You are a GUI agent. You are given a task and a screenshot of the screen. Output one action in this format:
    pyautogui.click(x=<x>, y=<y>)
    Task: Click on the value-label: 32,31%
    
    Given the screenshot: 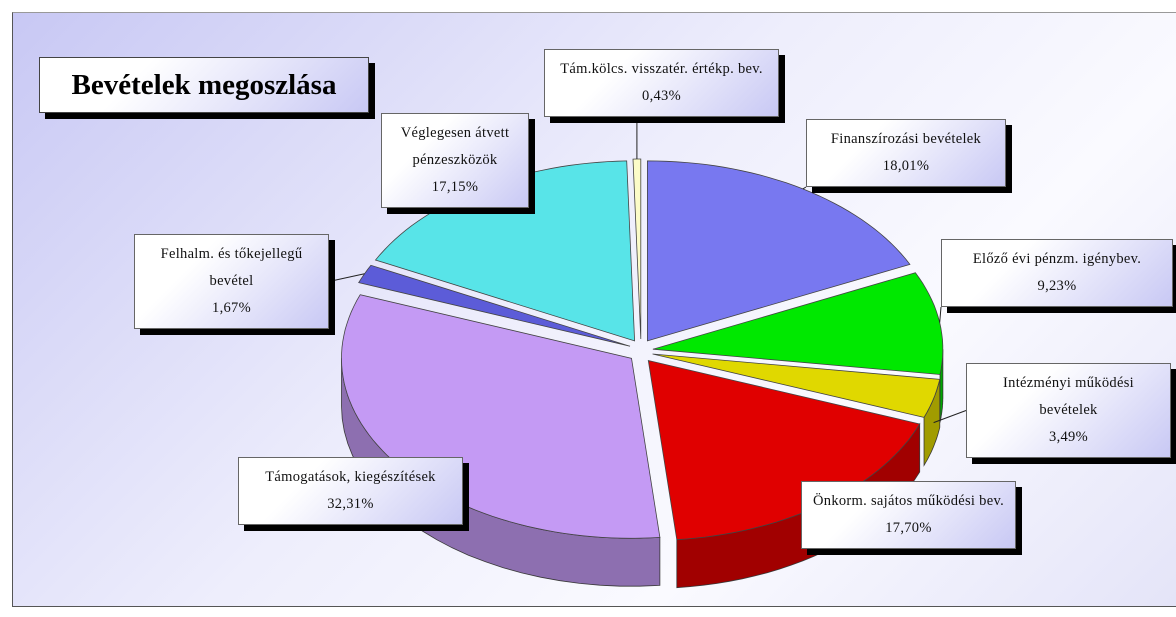 What is the action you would take?
    pyautogui.click(x=350, y=504)
    